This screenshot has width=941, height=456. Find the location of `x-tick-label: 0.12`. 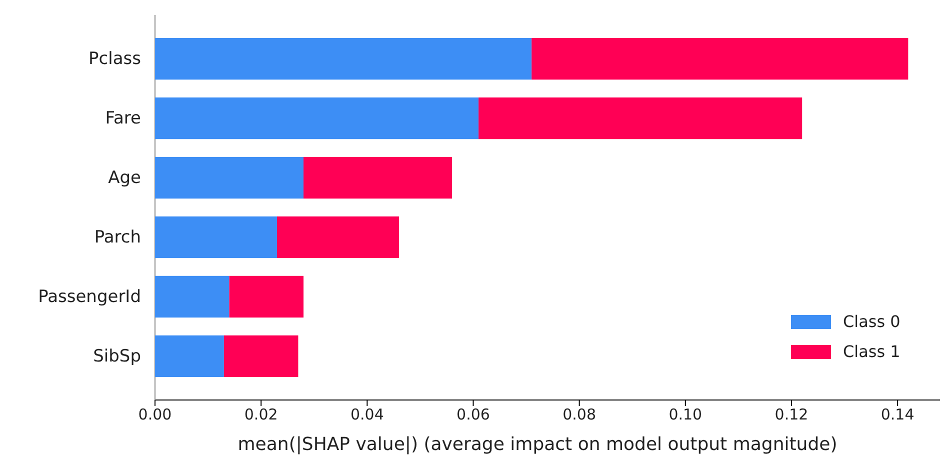

x-tick-label: 0.12 is located at coordinates (791, 415).